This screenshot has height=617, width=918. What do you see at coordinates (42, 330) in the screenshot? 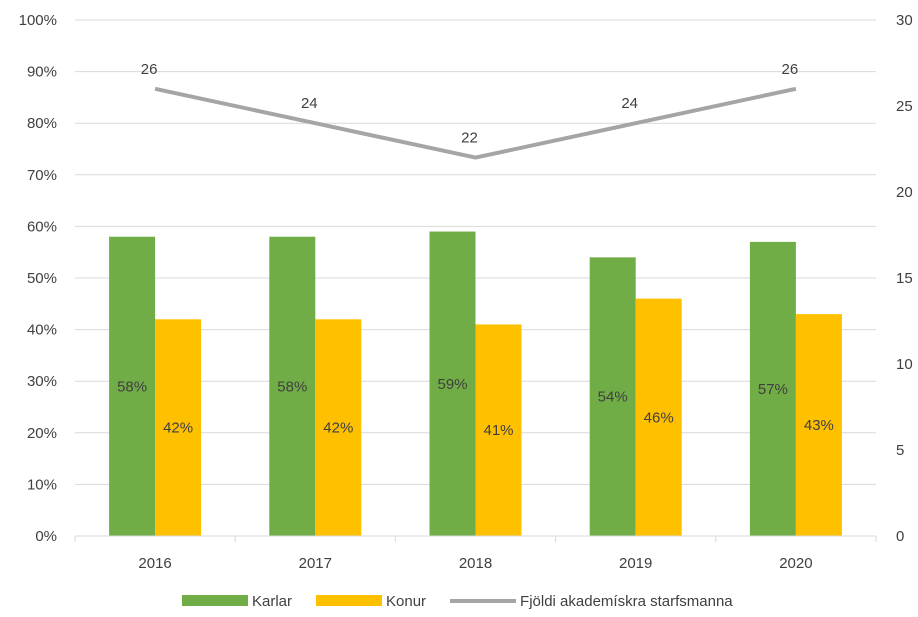
I see `y-left-tick-label: 40%` at bounding box center [42, 330].